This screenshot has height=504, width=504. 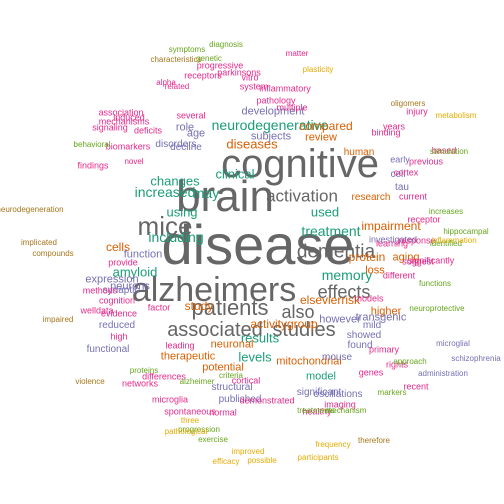 What do you see at coordinates (413, 196) in the screenshot?
I see `word-current: current` at bounding box center [413, 196].